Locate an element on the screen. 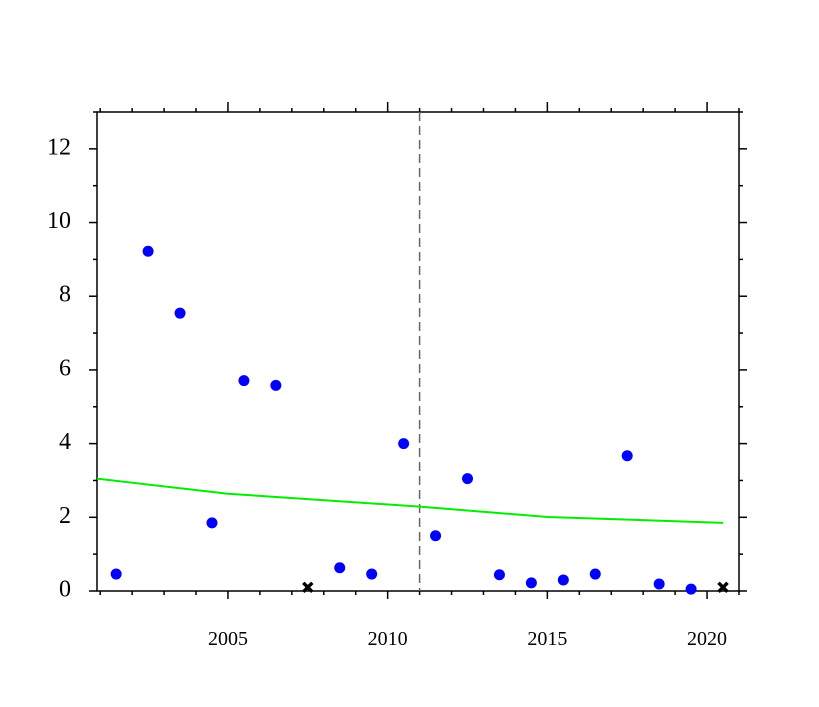  trend-line is located at coordinates (410, 500).